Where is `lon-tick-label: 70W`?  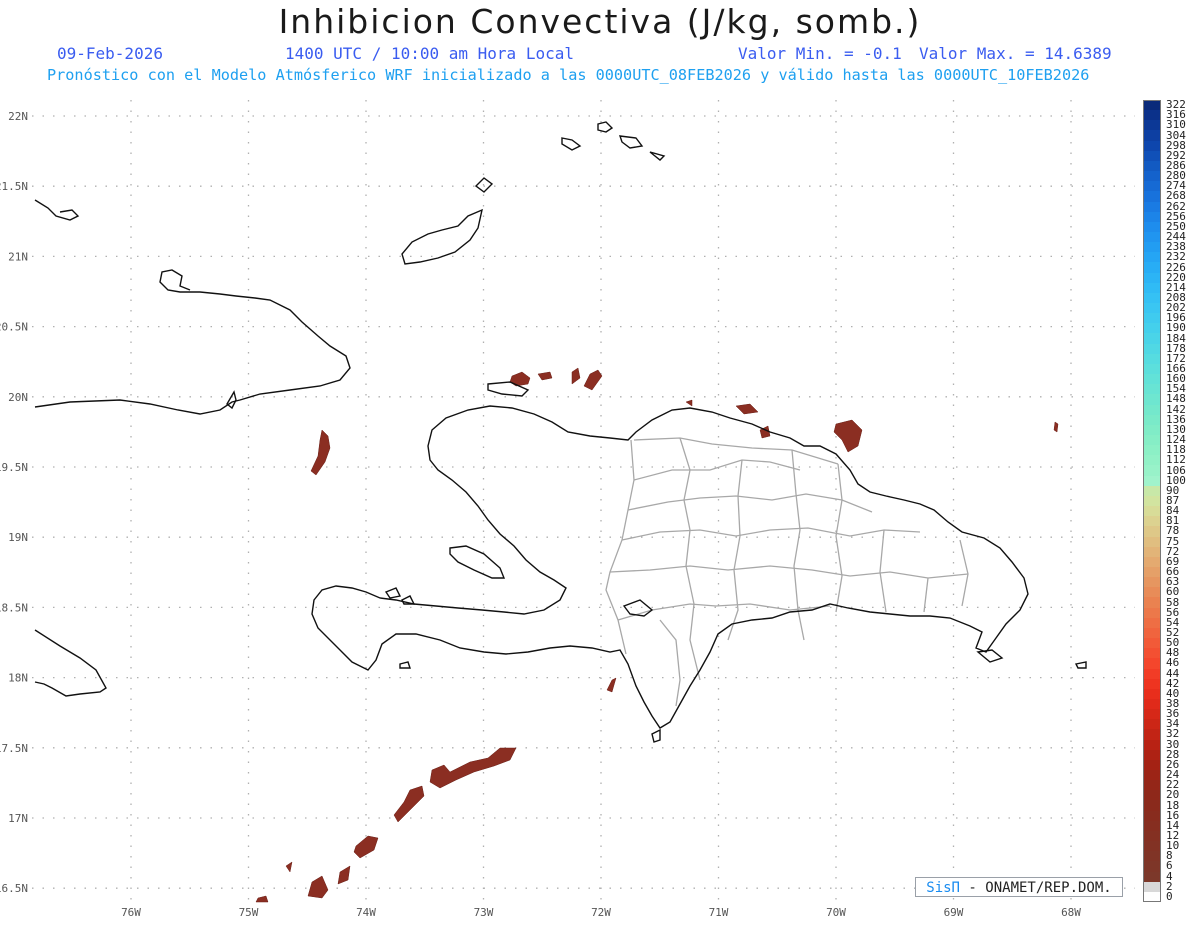 lon-tick-label: 70W is located at coordinates (836, 912).